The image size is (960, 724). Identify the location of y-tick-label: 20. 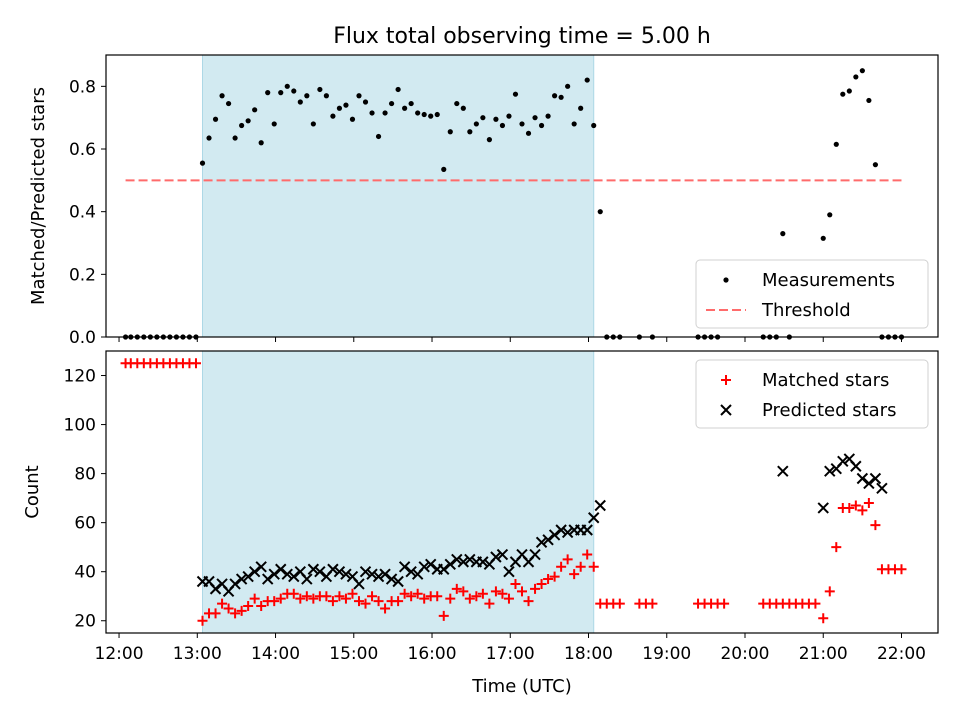
(85, 622).